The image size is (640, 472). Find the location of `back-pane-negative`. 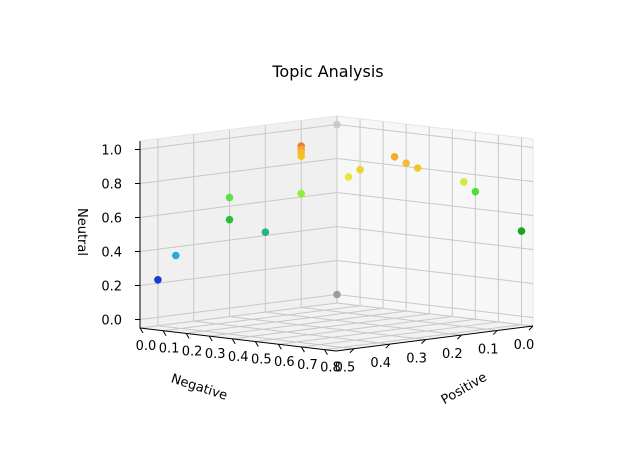

back-pane-negative is located at coordinates (238, 222).